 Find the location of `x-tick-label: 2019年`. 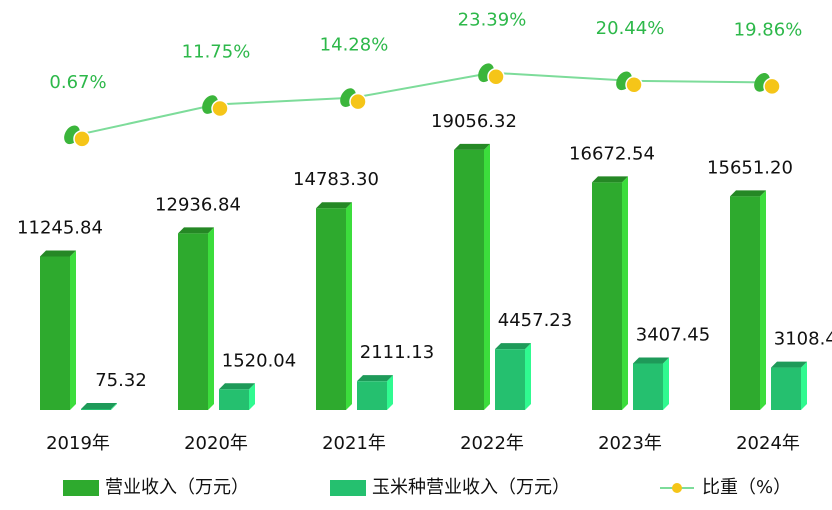

x-tick-label: 2019年 is located at coordinates (78, 443).